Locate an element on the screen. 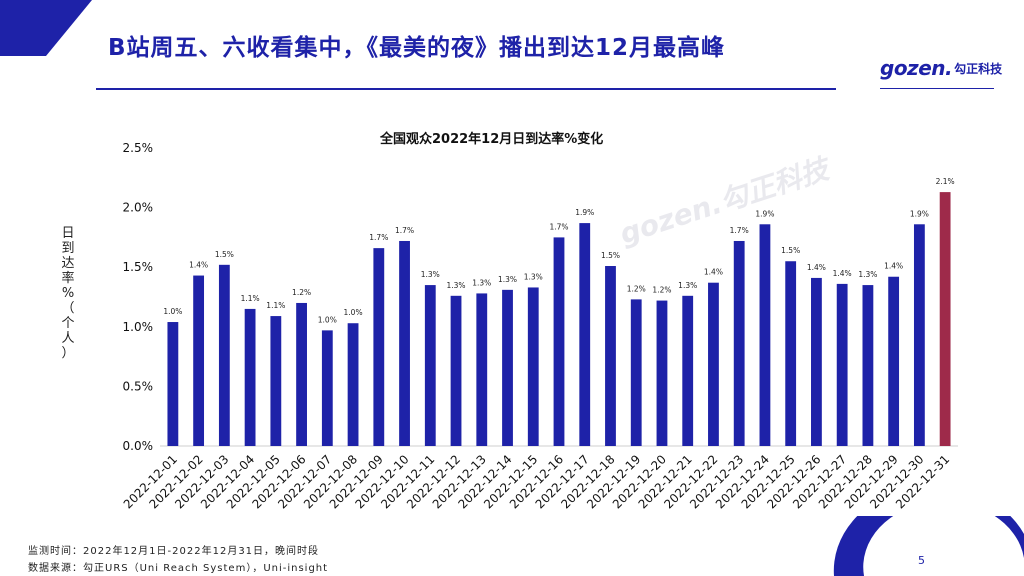 This screenshot has height=576, width=1024. y-tick-label: 0.0% is located at coordinates (138, 446).